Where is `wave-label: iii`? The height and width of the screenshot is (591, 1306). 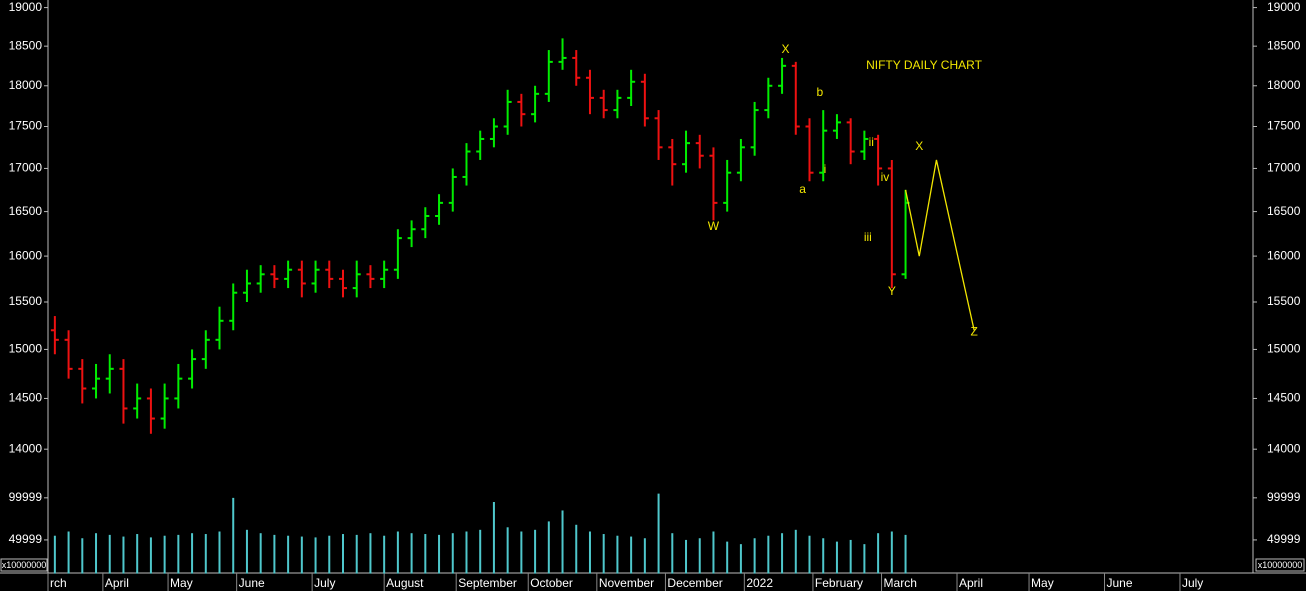
wave-label: iii is located at coordinates (868, 237).